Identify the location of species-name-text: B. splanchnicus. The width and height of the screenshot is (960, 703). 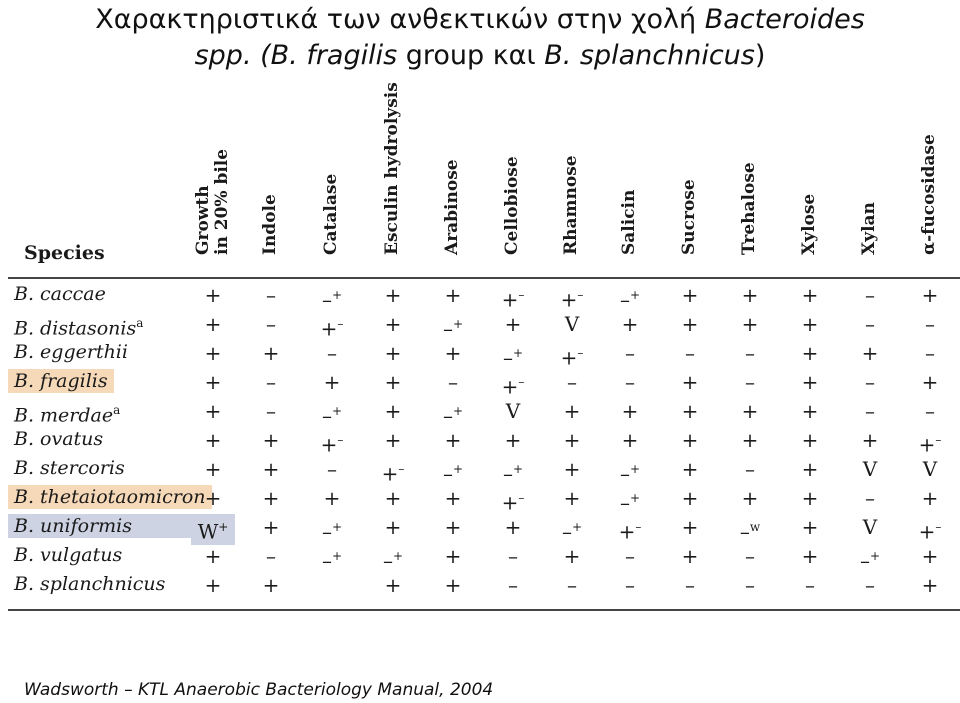
(90, 584).